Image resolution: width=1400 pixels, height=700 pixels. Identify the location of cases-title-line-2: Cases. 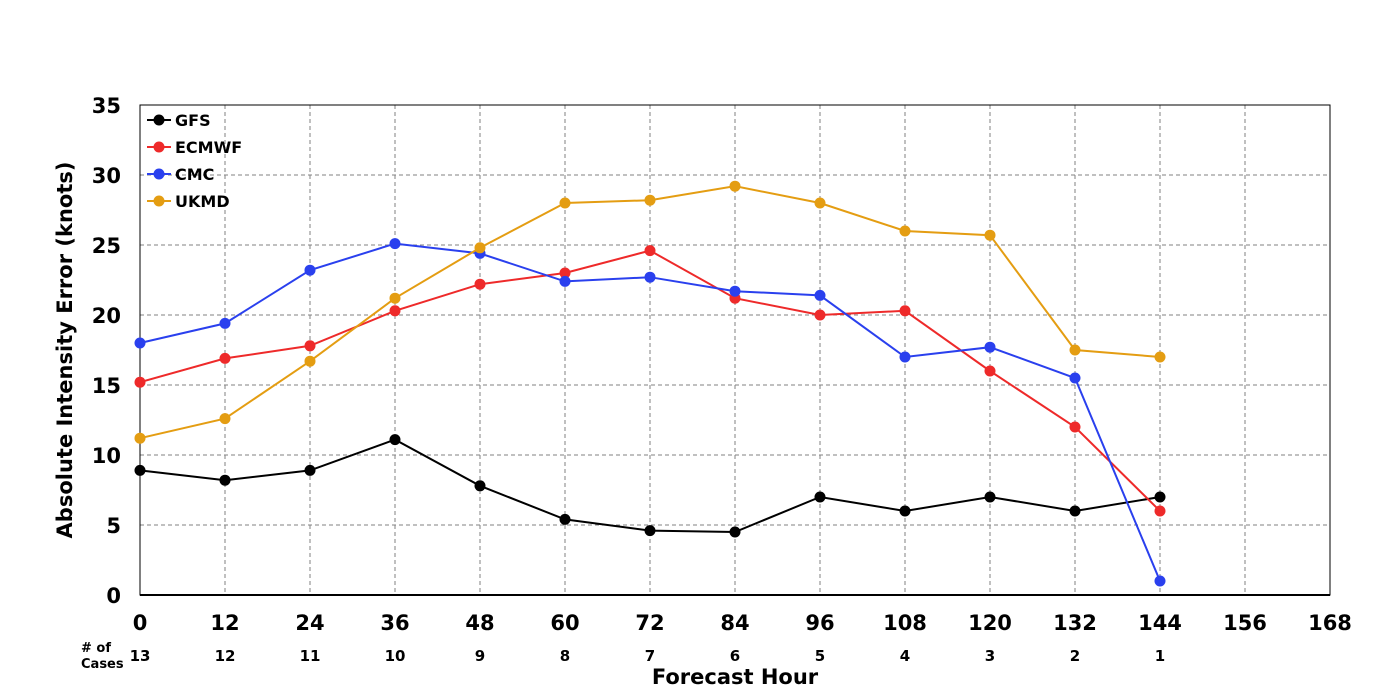
(102, 664).